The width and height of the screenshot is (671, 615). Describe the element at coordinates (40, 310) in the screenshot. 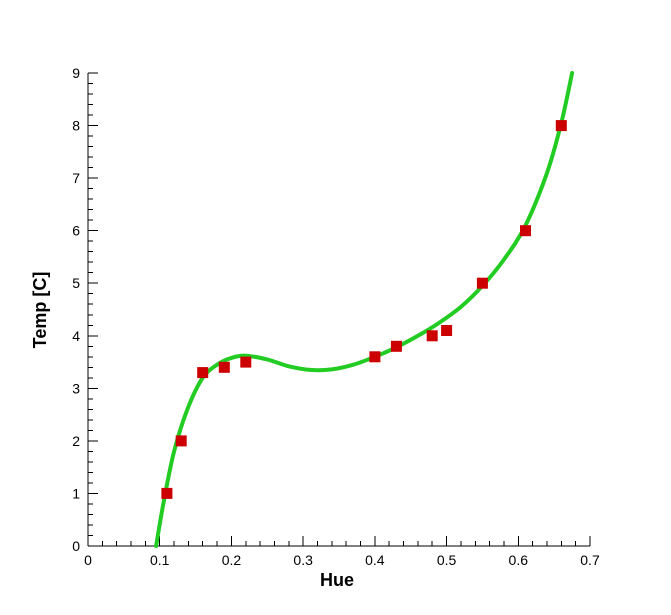

I see `y-axis-title: Temp [C]` at that location.